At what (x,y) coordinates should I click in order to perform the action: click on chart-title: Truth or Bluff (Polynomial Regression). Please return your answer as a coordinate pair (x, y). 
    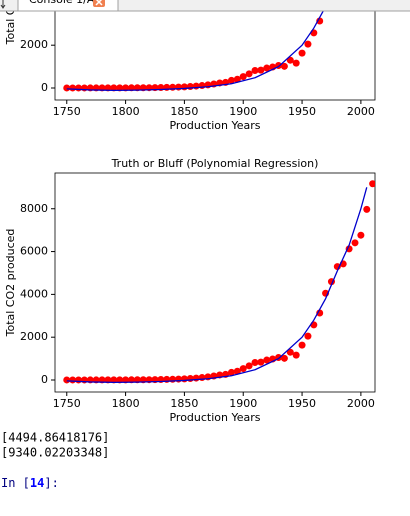
    Looking at the image, I should click on (215, 163).